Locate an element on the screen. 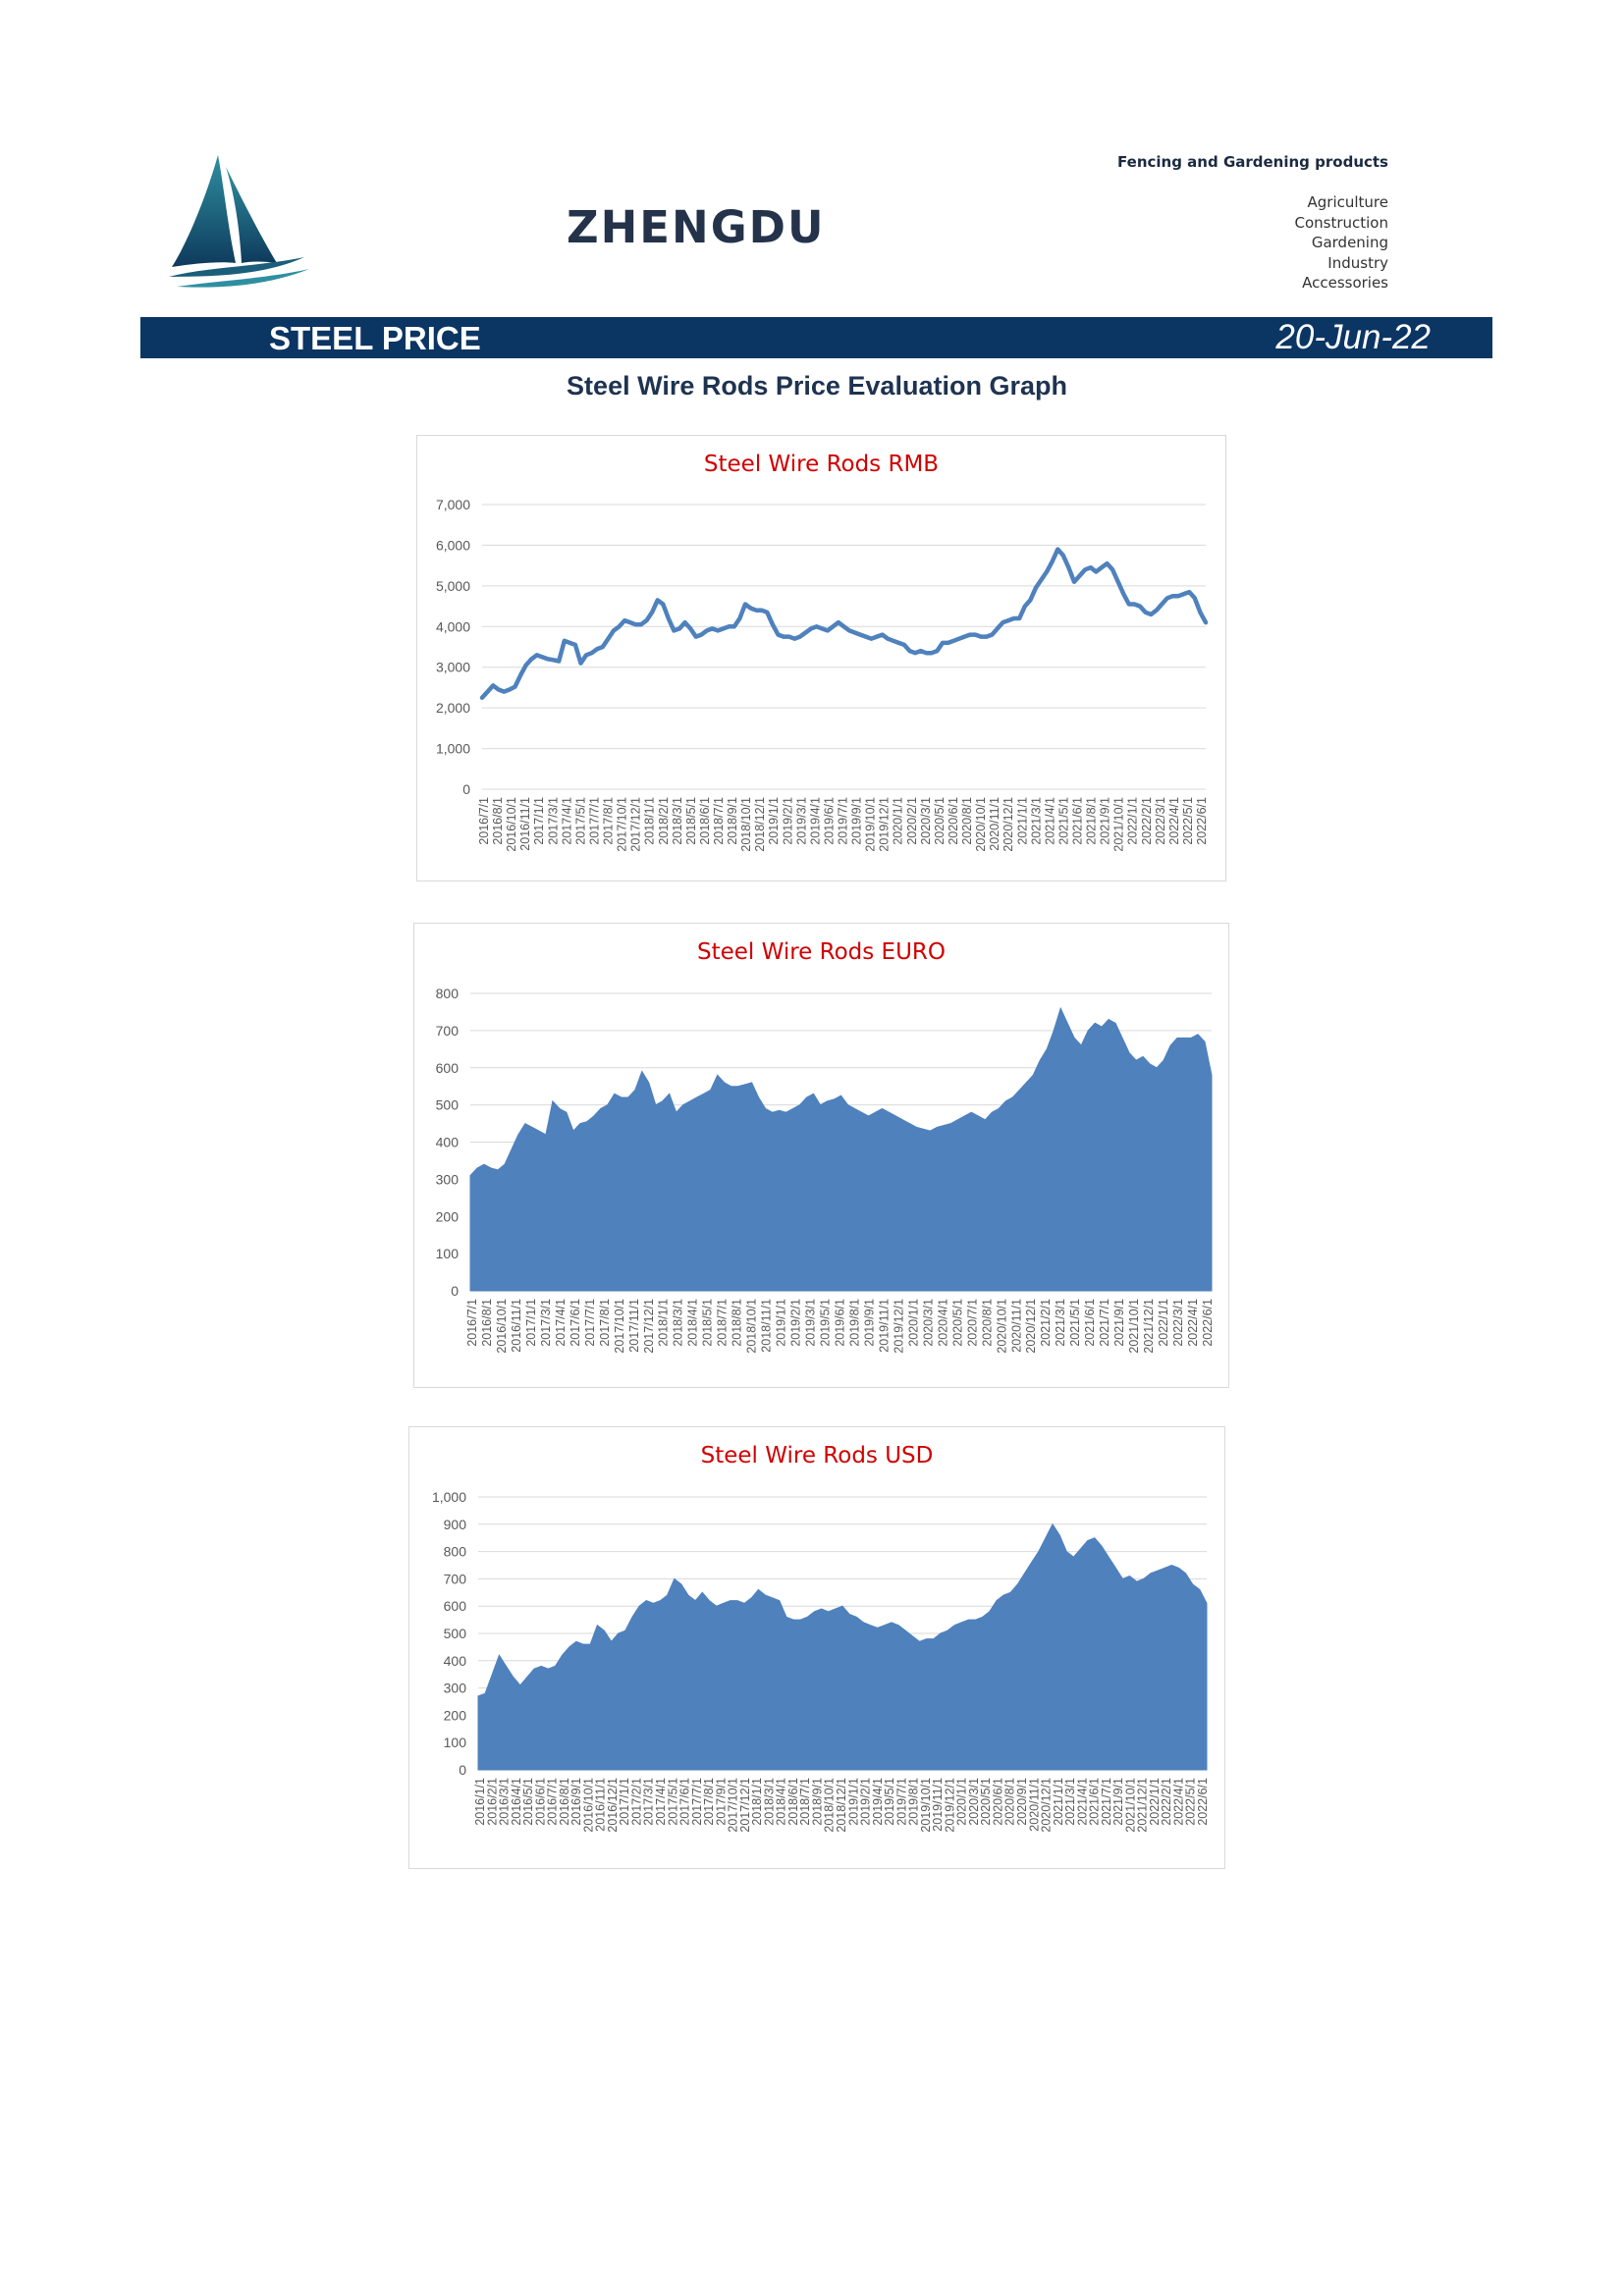 This screenshot has height=2296, width=1624. y-tick-label: 600 is located at coordinates (448, 1068).